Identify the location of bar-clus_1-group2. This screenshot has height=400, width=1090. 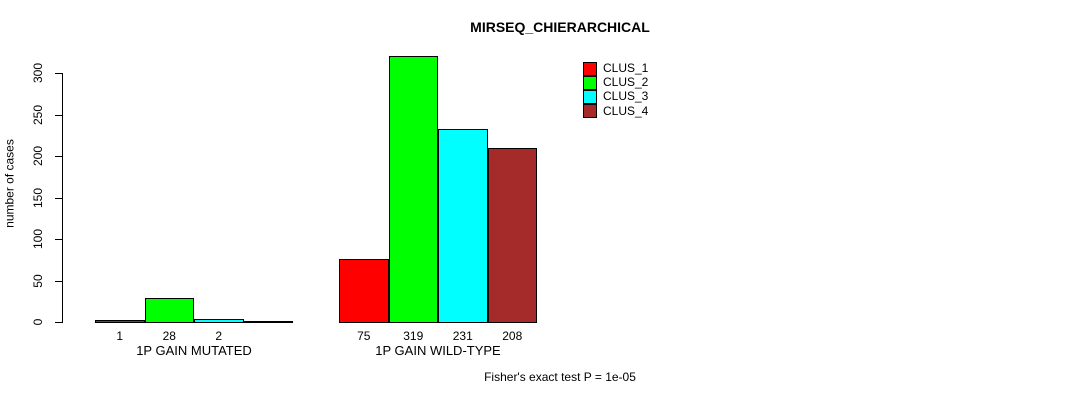
(364, 290).